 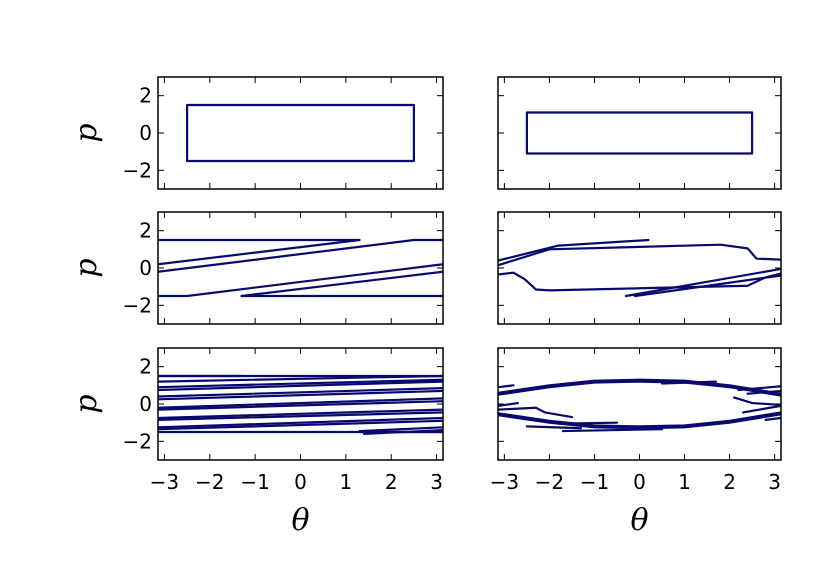 I want to click on panel-top-left: −2 0 2 p, so click(x=256, y=133).